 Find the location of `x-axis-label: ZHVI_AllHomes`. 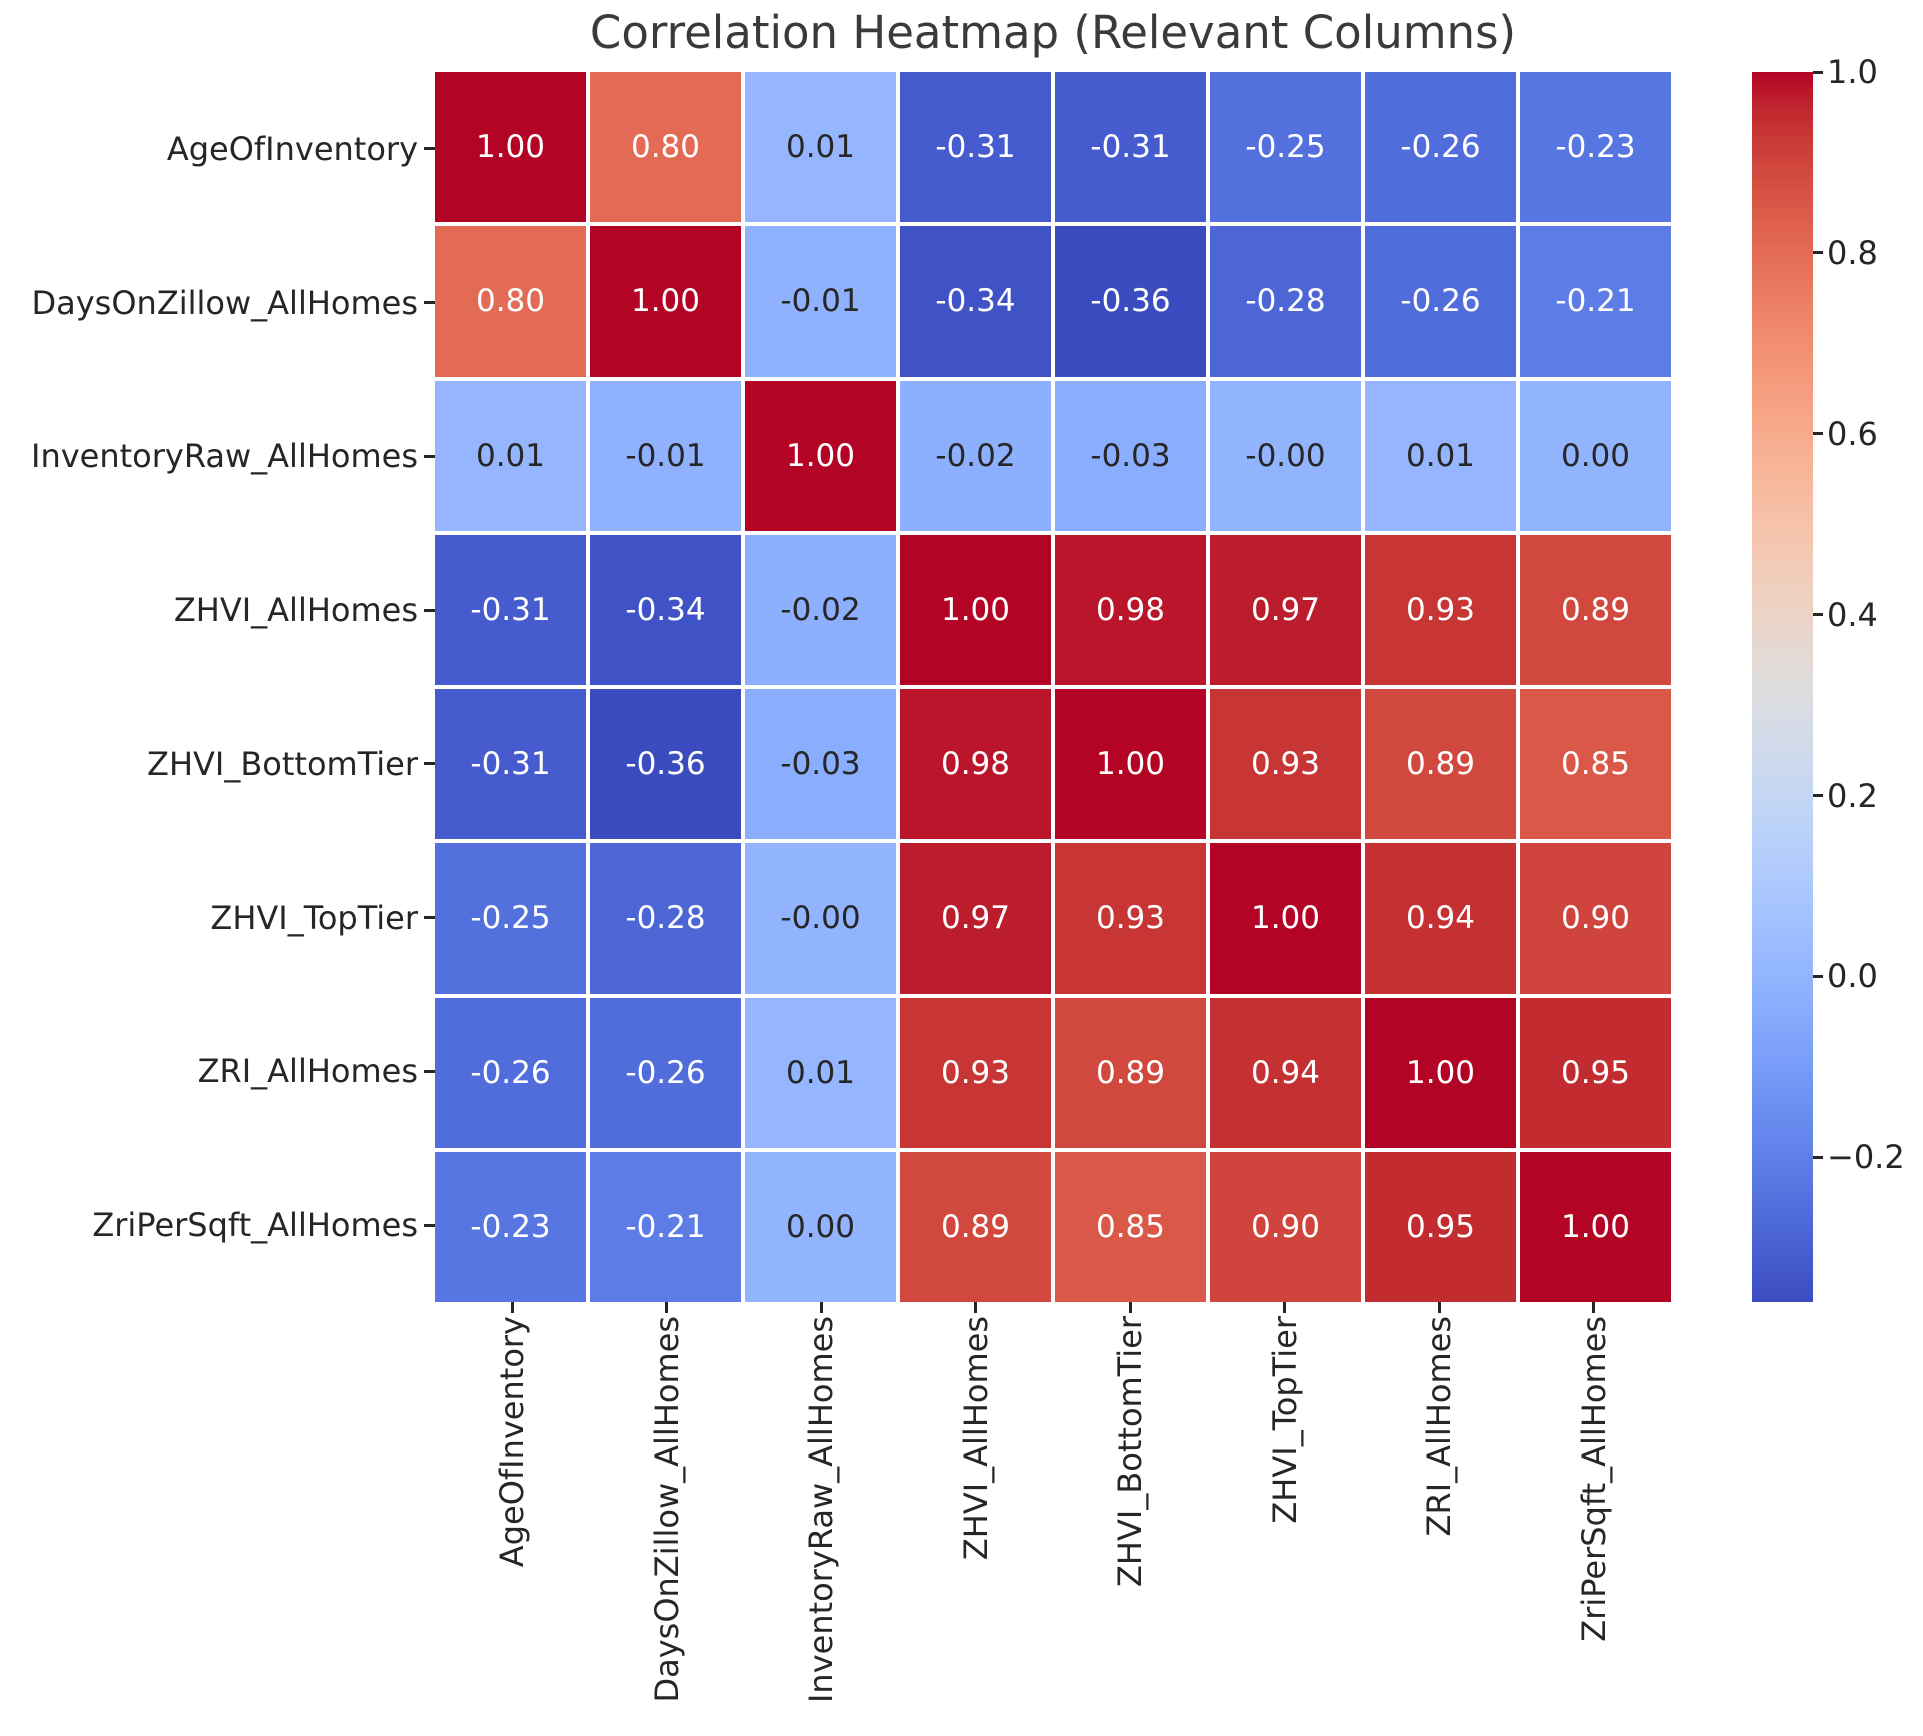

x-axis-label: ZHVI_AllHomes is located at coordinates (975, 1438).